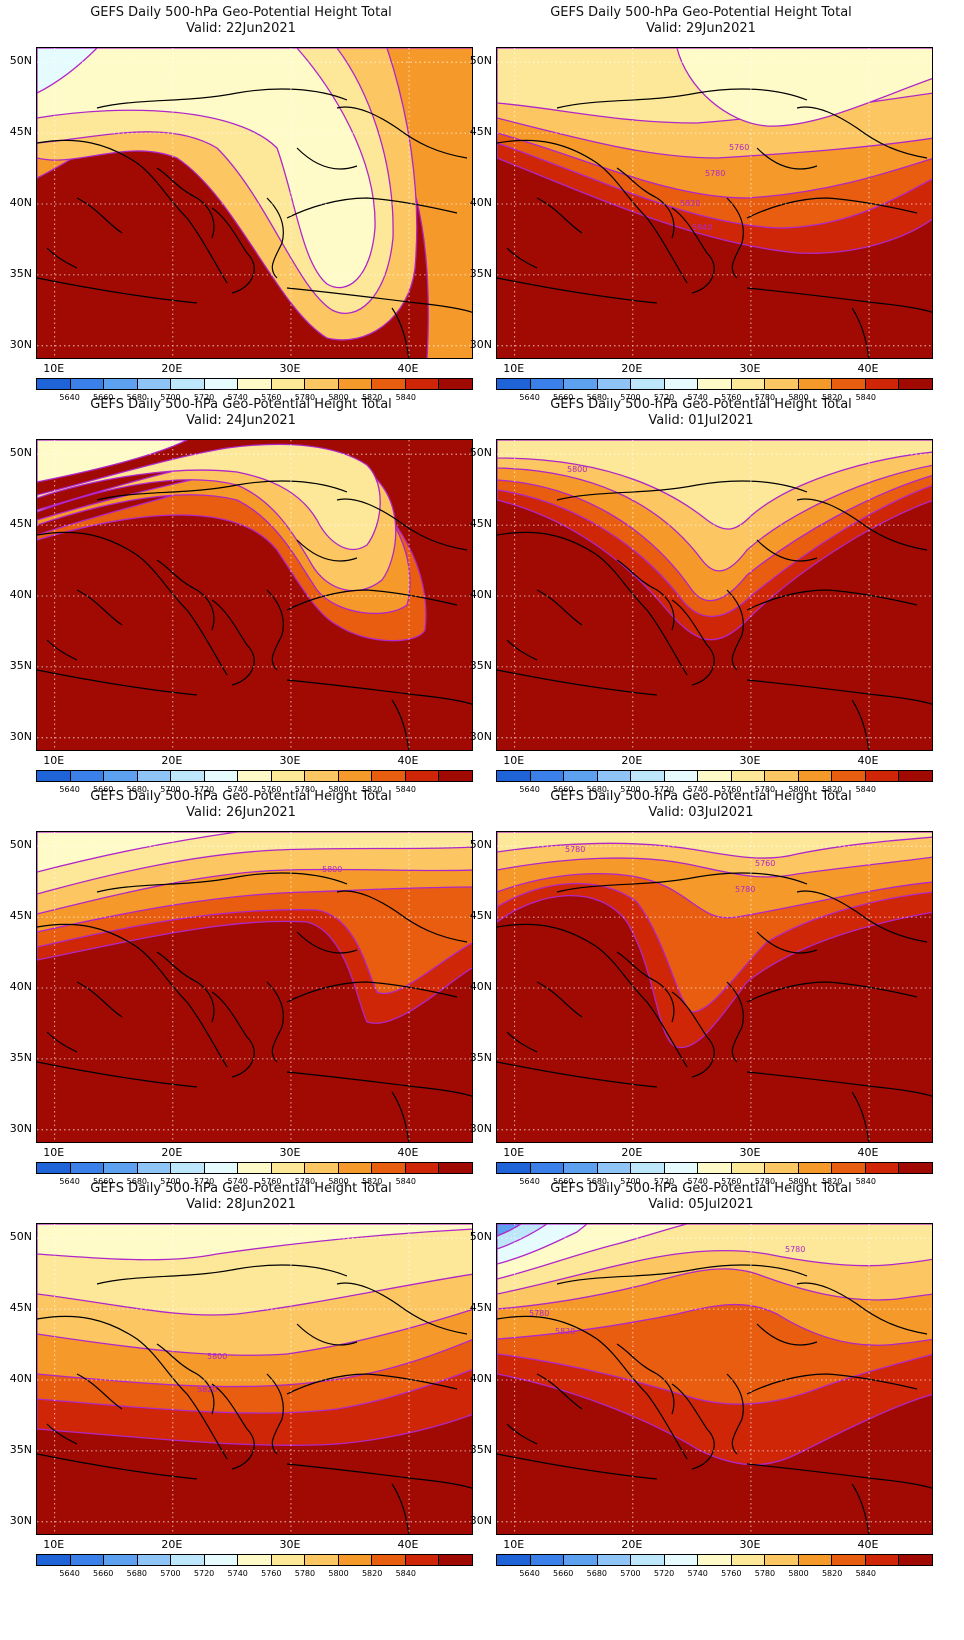  What do you see at coordinates (714, 203) in the screenshot?
I see `height-map: 5760 5780 5820 5840` at bounding box center [714, 203].